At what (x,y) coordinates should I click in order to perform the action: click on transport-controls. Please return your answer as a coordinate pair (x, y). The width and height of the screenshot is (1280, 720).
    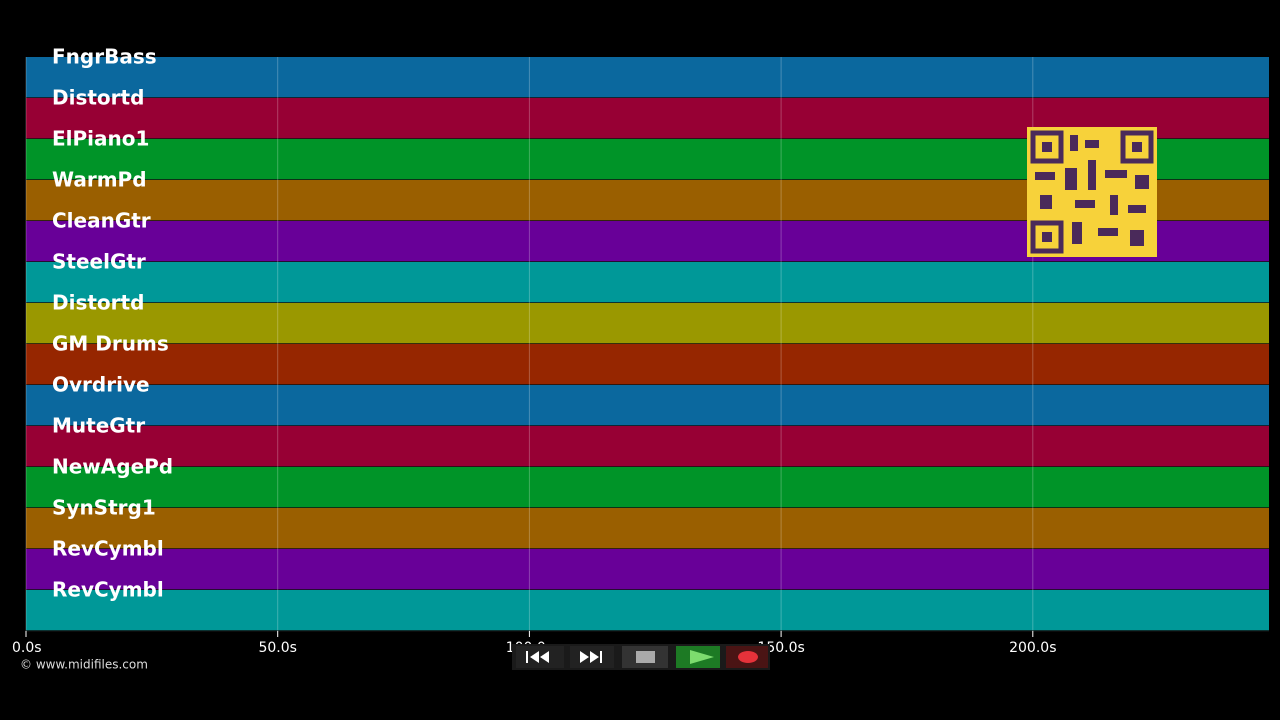
    Looking at the image, I should click on (641, 657).